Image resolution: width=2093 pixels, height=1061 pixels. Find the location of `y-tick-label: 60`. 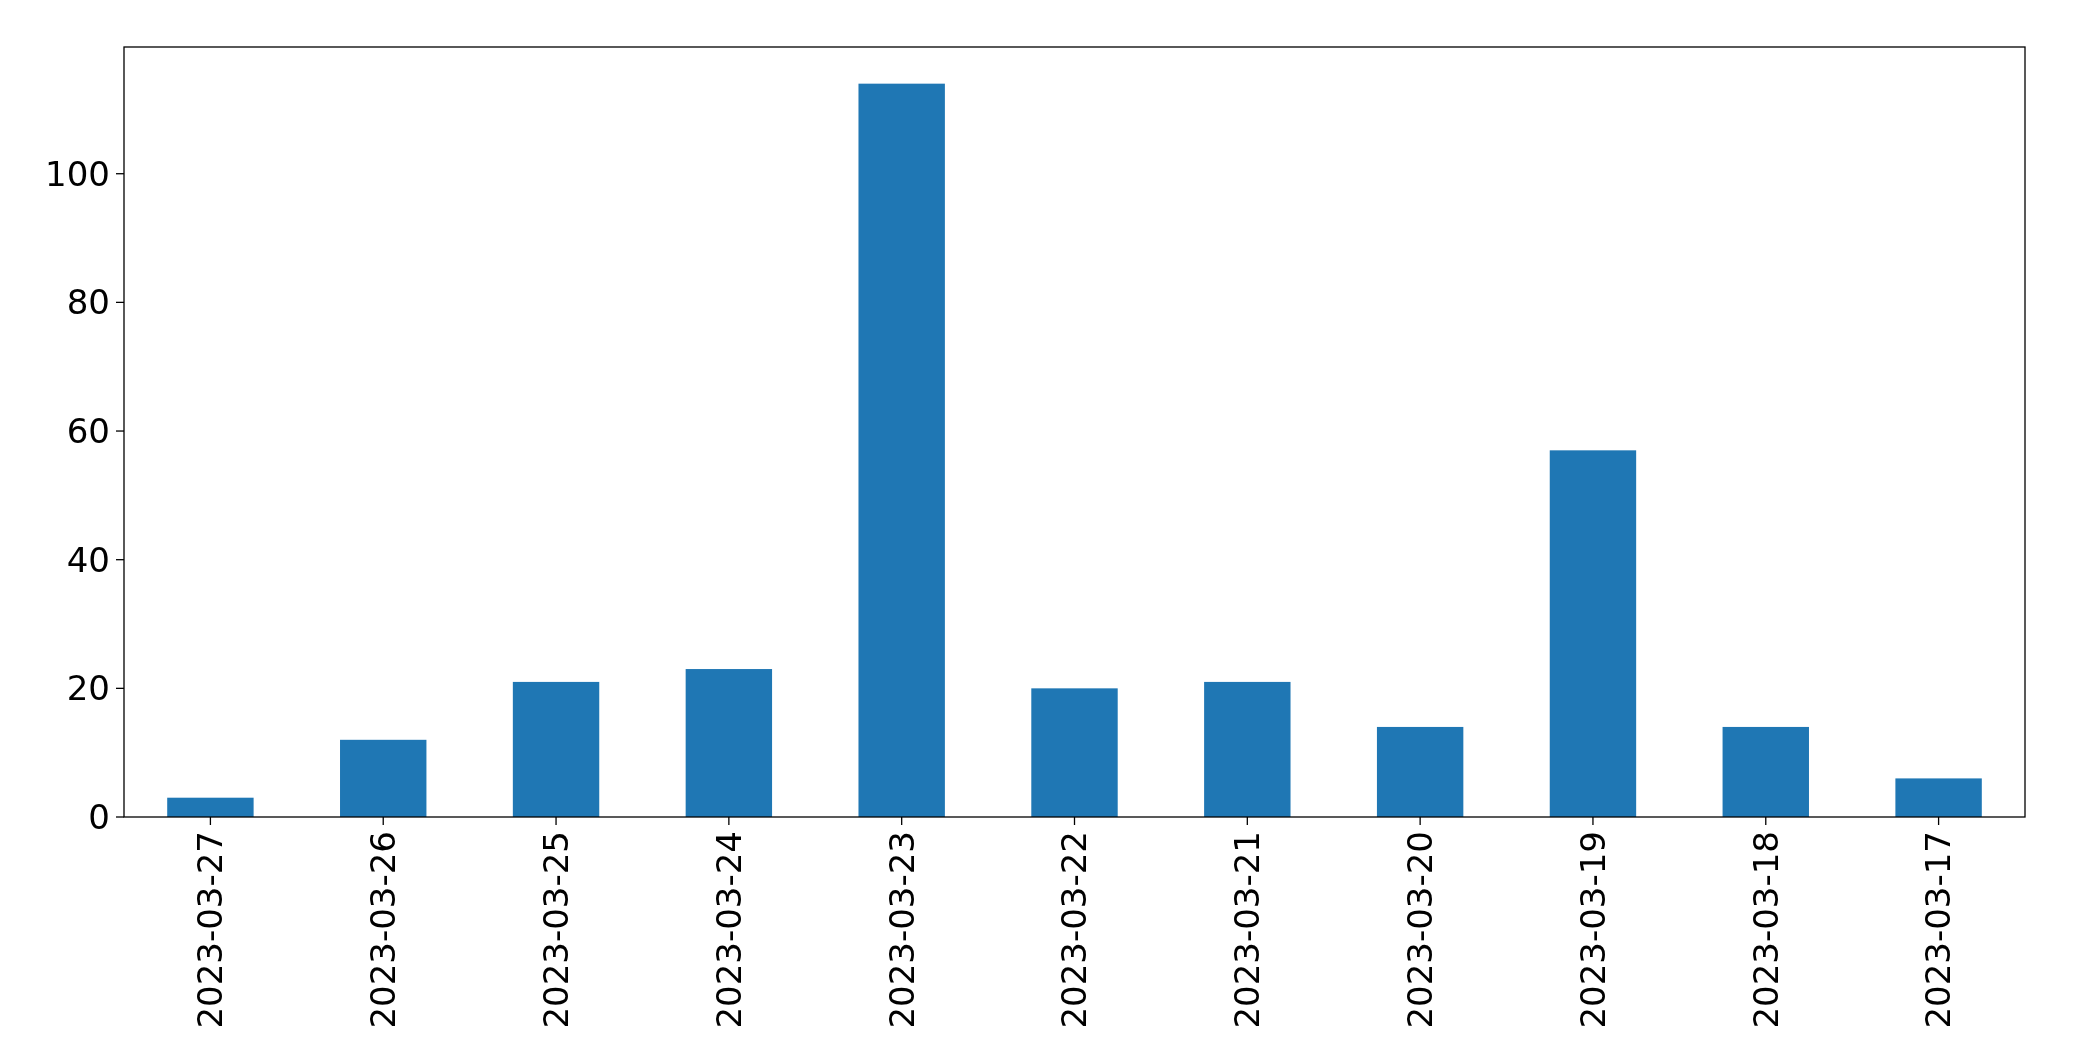

y-tick-label: 60 is located at coordinates (88, 430).